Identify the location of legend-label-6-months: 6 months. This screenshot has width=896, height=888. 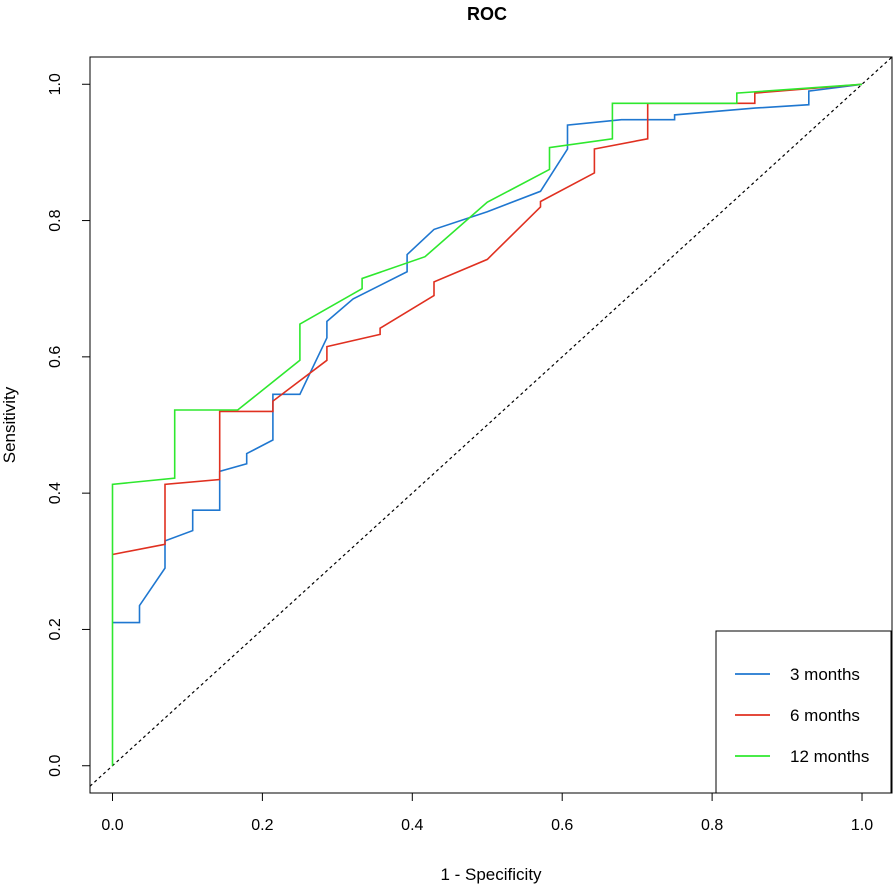
(825, 715).